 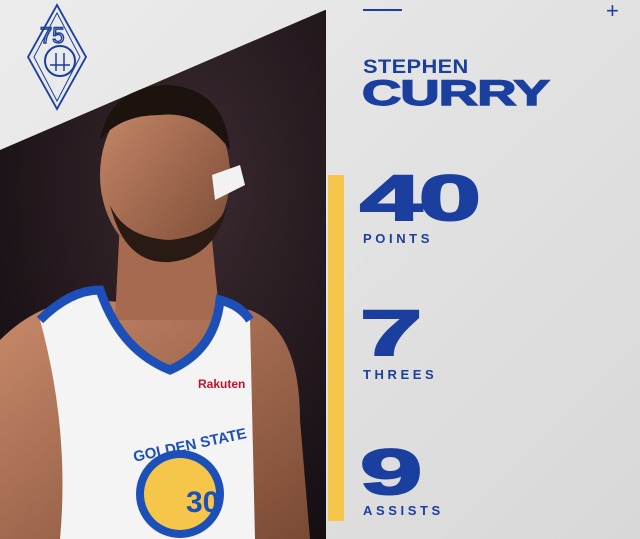 I want to click on accent-bar, so click(x=336, y=348).